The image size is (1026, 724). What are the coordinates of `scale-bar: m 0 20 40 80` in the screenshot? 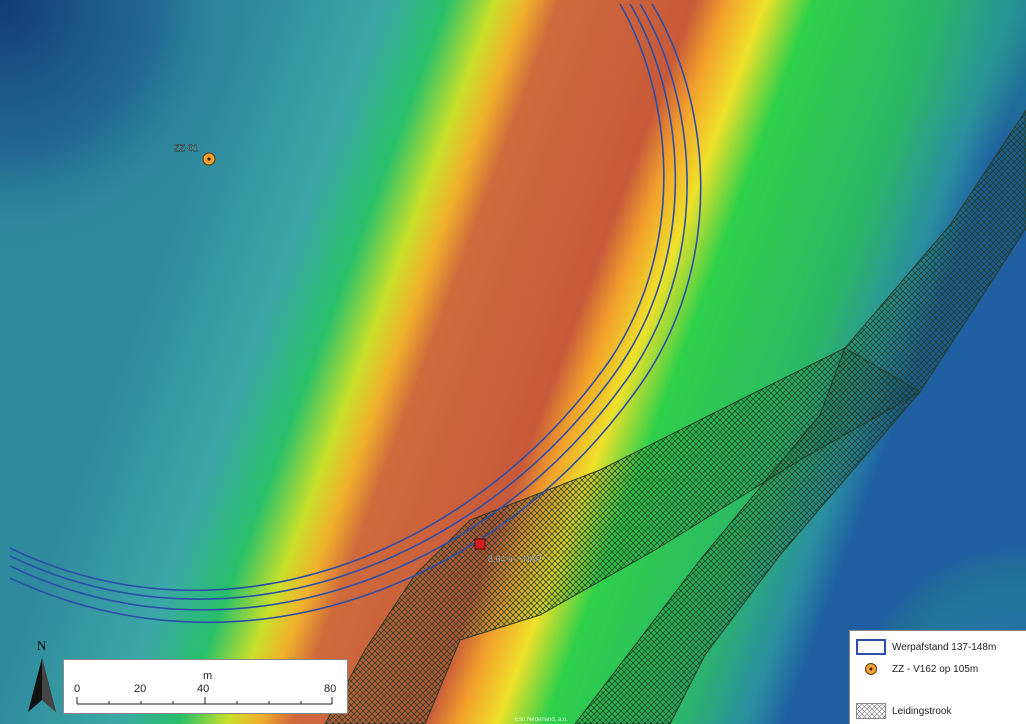 It's located at (205, 686).